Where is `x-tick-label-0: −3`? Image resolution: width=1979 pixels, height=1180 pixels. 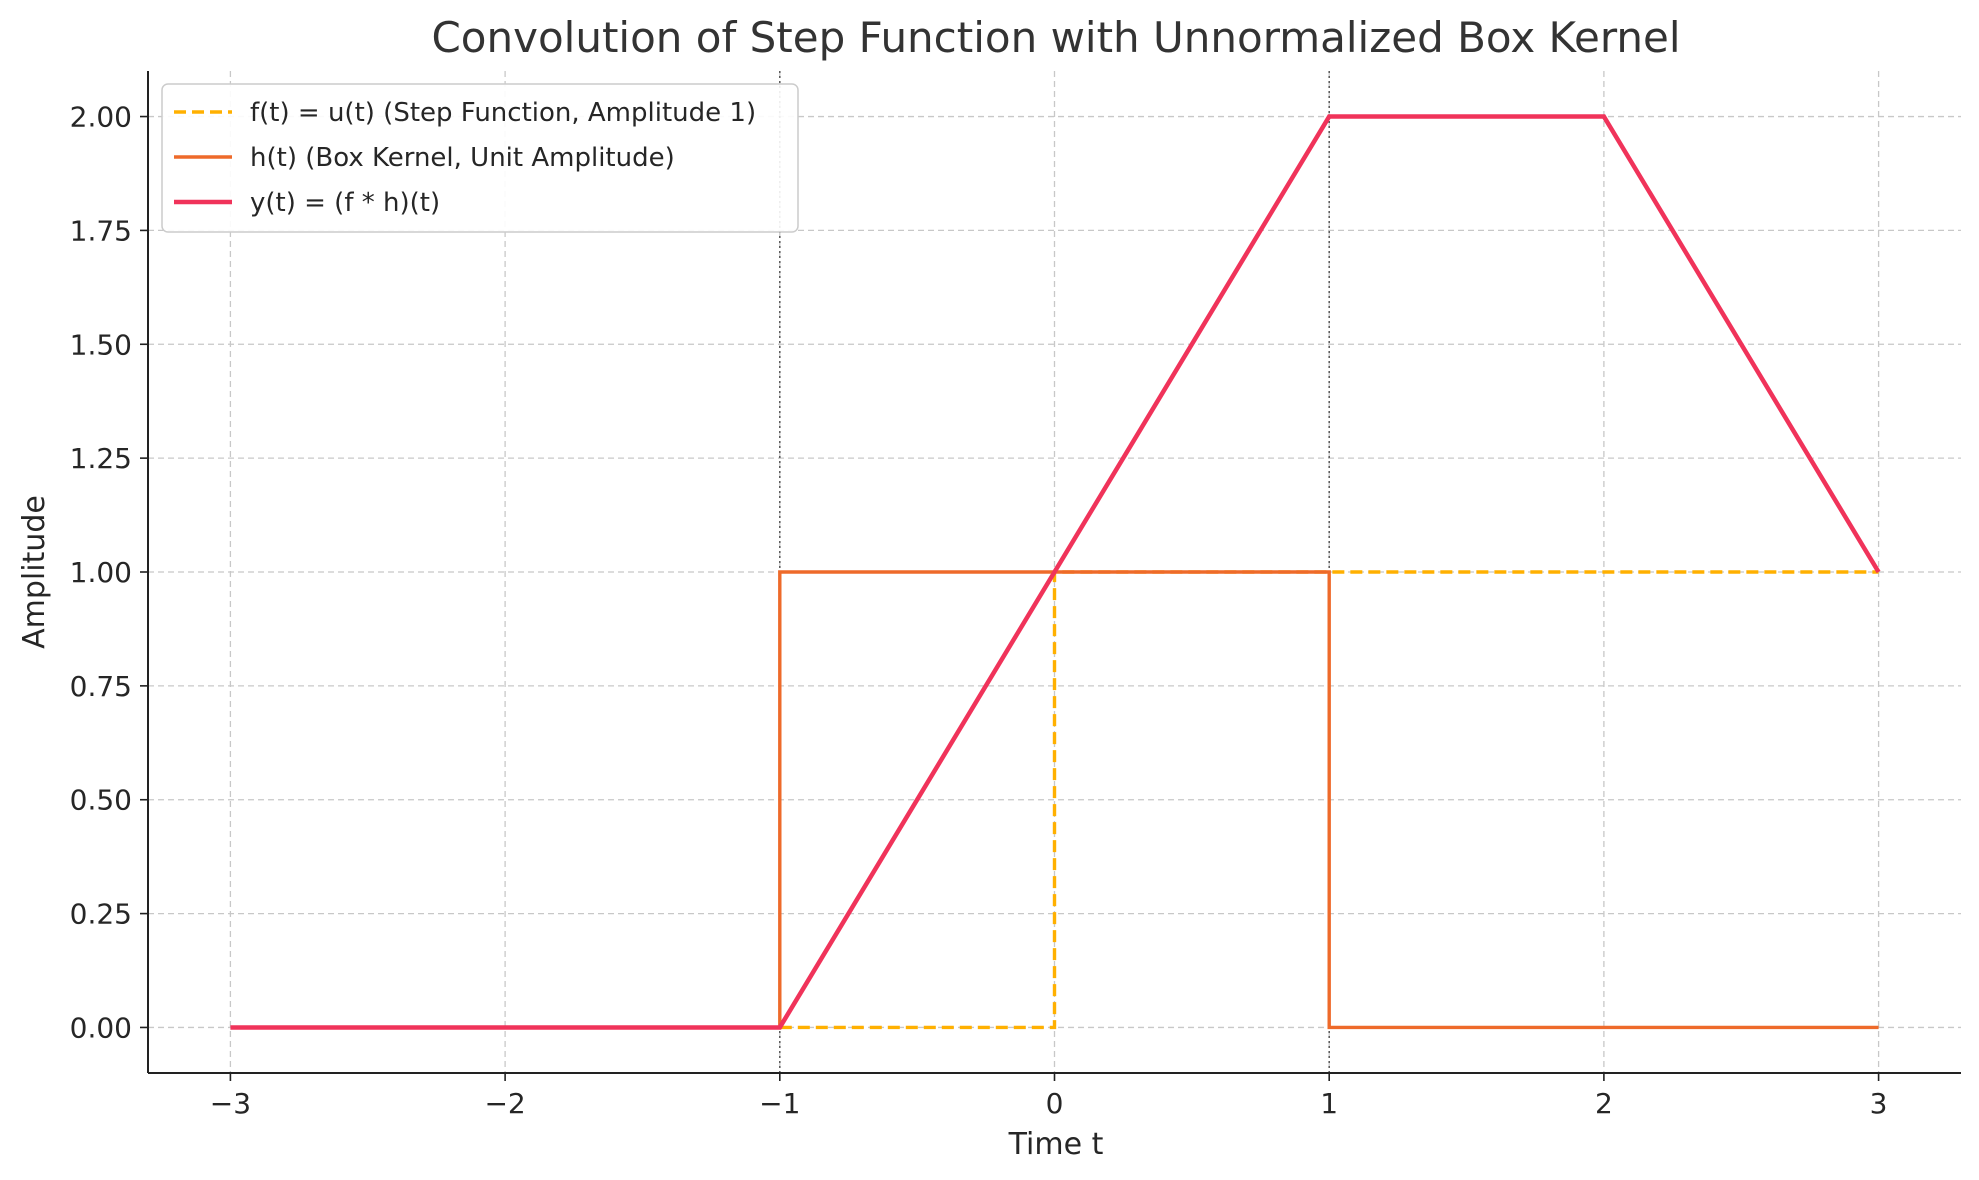
x-tick-label-0: −3 is located at coordinates (230, 1103).